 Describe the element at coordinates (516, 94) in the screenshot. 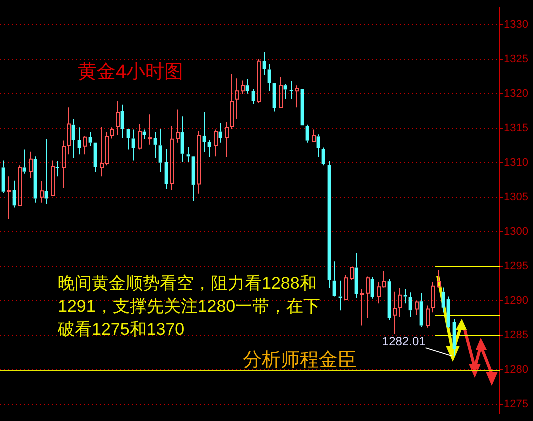

I see `y-tick-label: 1320` at that location.